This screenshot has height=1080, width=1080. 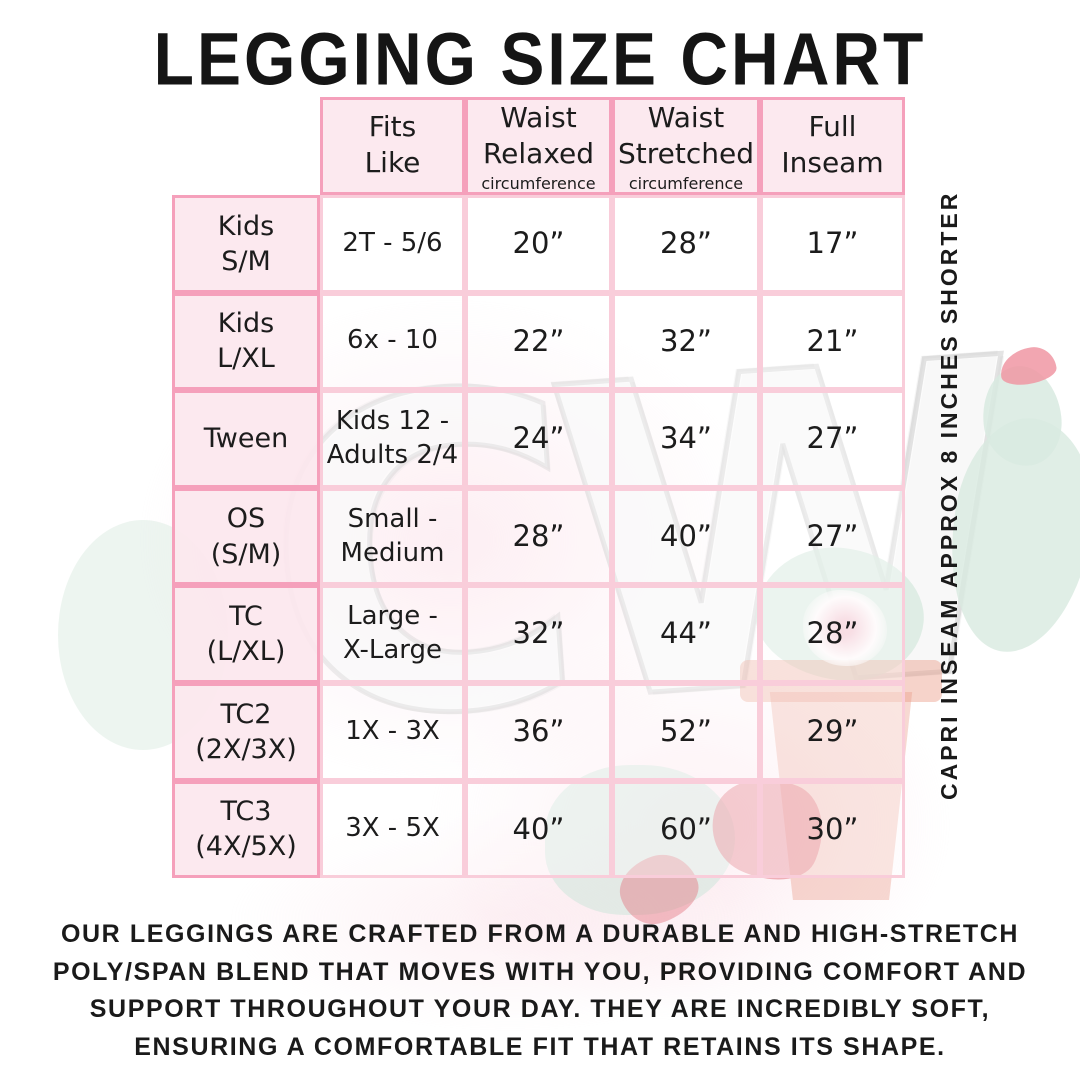 I want to click on waist-stretched-cell: 32”, so click(x=686, y=341).